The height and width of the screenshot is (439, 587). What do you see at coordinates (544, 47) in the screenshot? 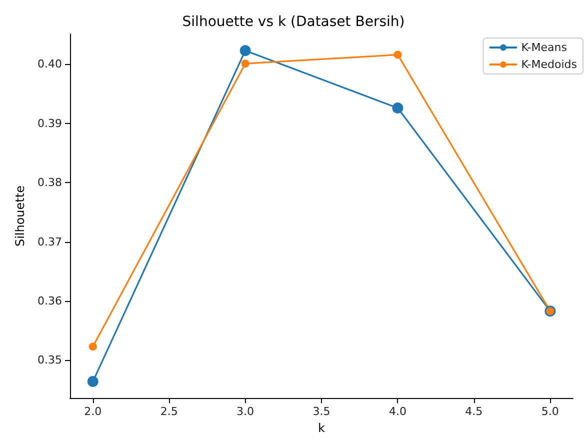
I see `legend-label: K-Means` at bounding box center [544, 47].